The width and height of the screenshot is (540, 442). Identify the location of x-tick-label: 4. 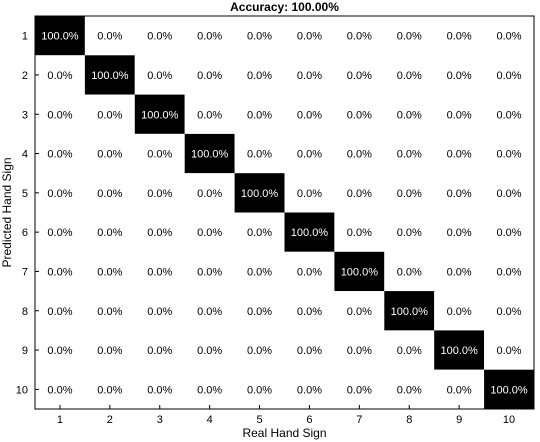
(210, 420).